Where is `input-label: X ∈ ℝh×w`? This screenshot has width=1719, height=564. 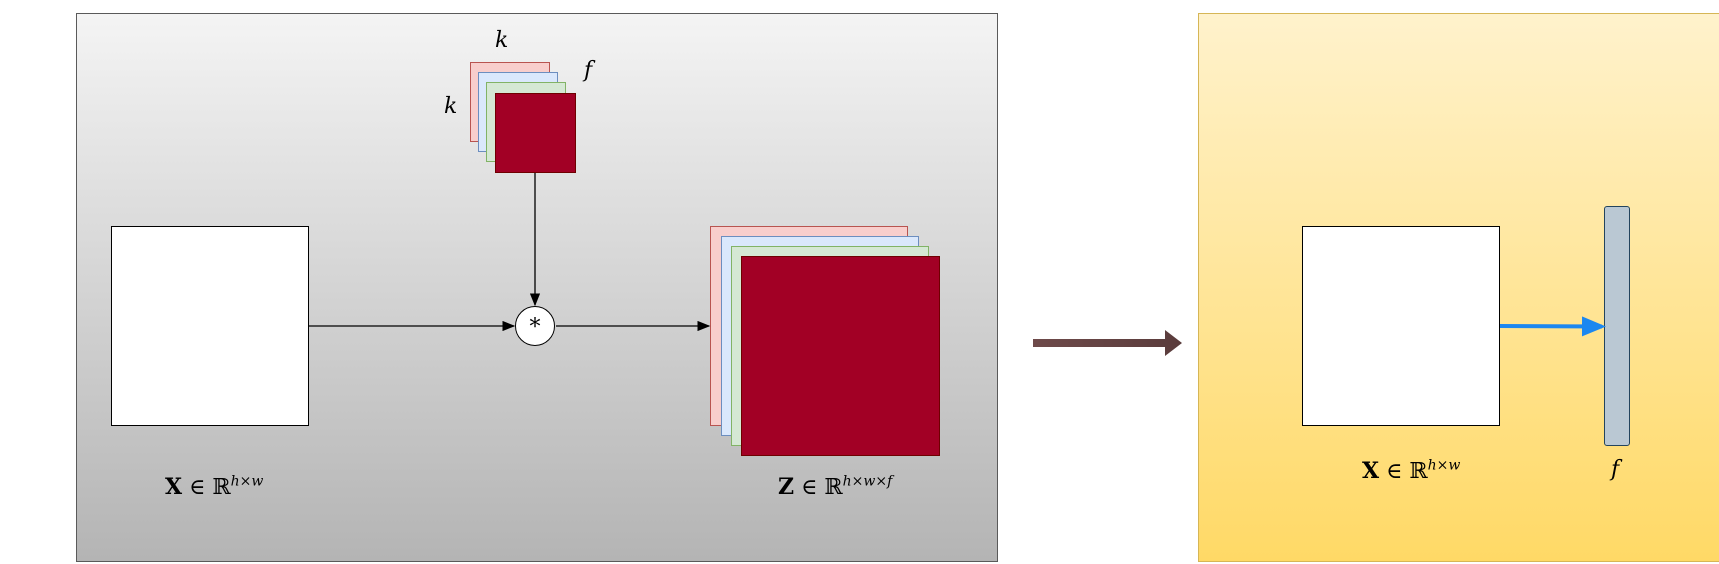 input-label: X ∈ ℝh×w is located at coordinates (214, 487).